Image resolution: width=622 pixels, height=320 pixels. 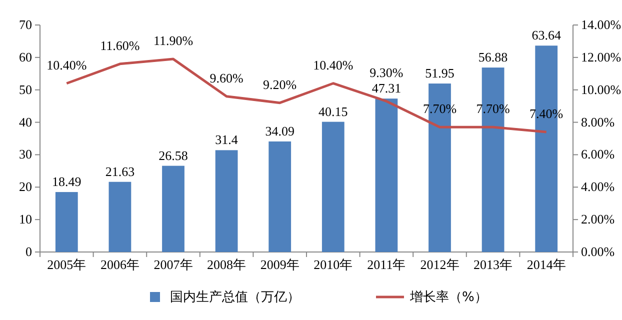 What do you see at coordinates (598, 251) in the screenshot?
I see `y2-tick-label: 0.00%` at bounding box center [598, 251].